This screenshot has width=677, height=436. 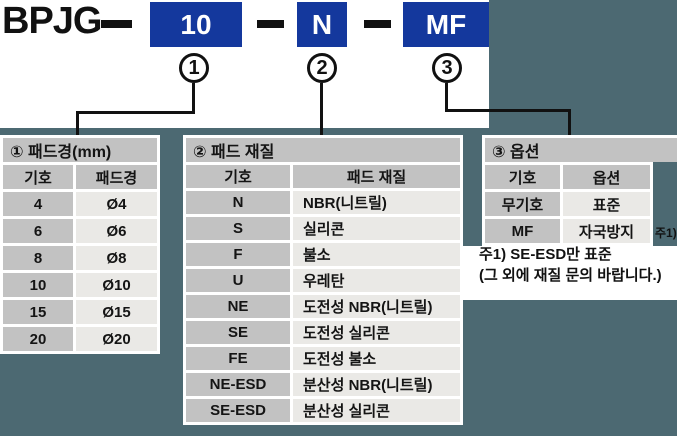 What do you see at coordinates (376, 176) in the screenshot?
I see `column-header: 패드 재질` at bounding box center [376, 176].